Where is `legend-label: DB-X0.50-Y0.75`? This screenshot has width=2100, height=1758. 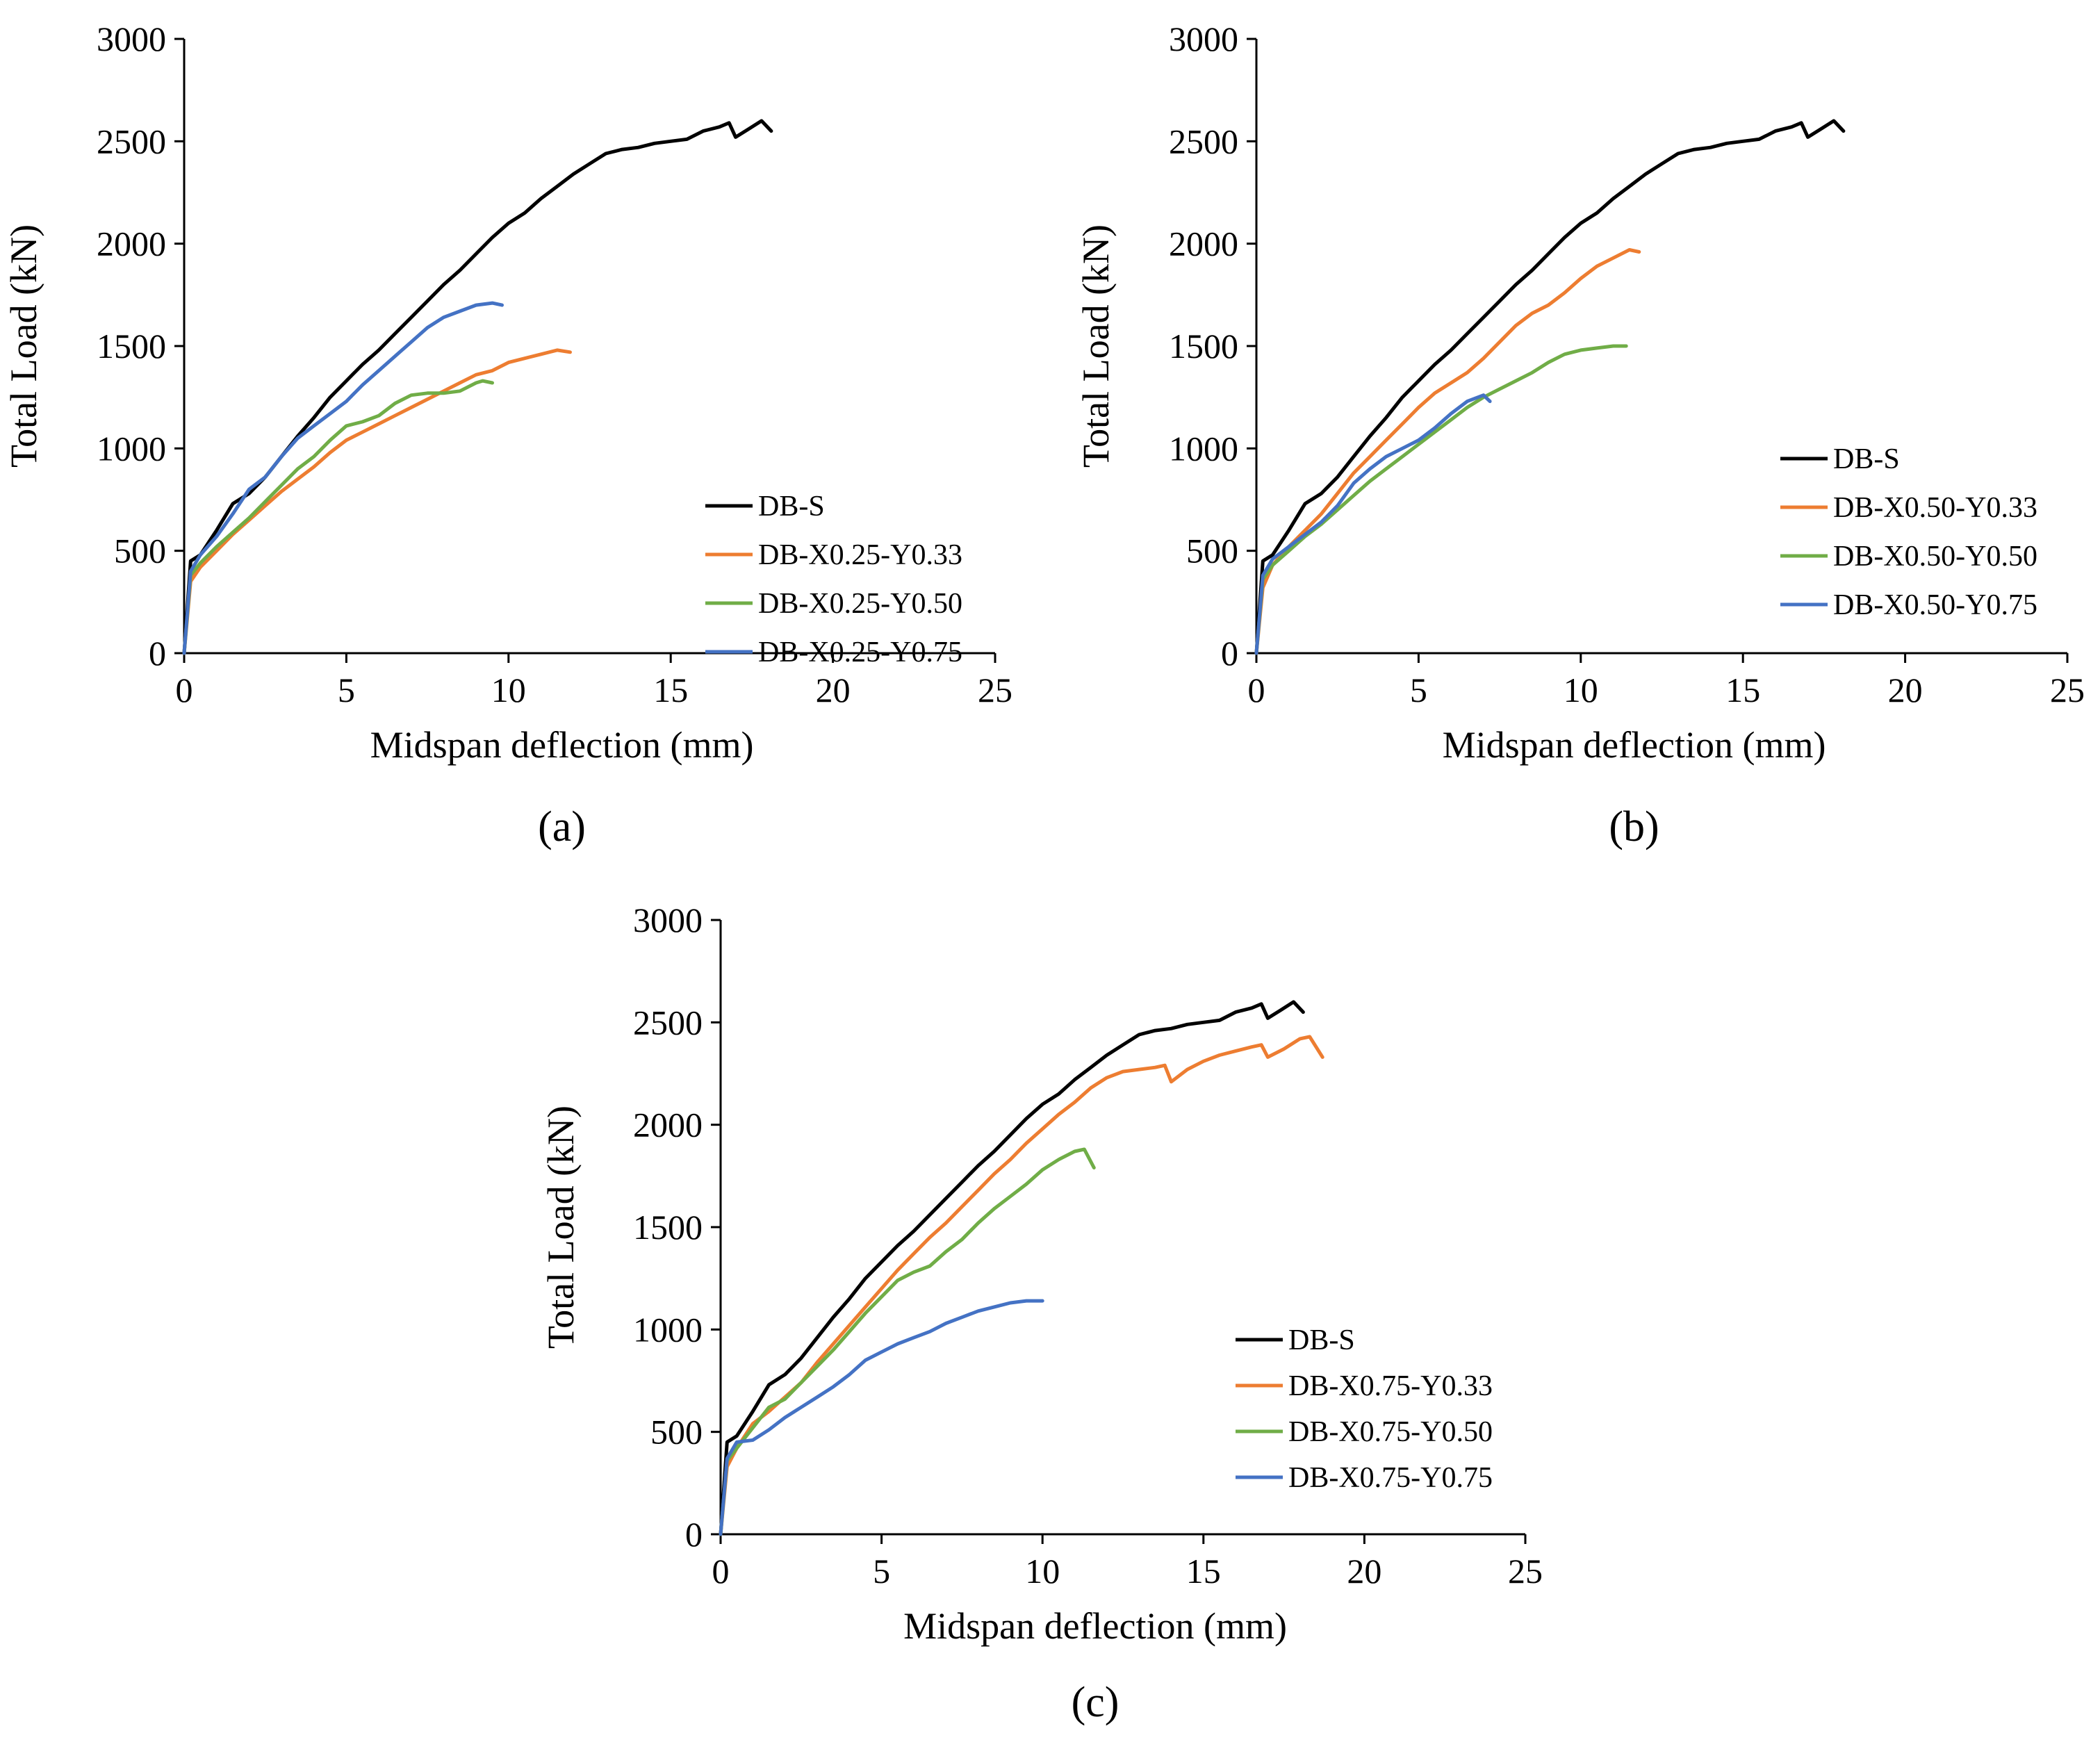
legend-label: DB-X0.50-Y0.75 is located at coordinates (1935, 605).